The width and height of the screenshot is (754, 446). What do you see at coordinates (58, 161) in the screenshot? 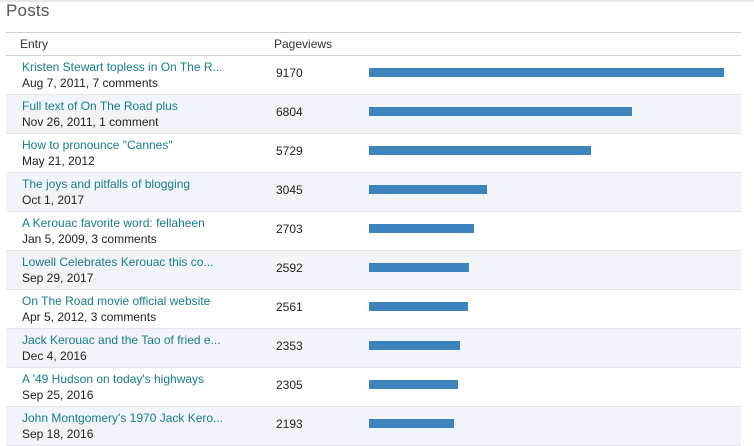
I see `post-meta: May 21, 2012` at bounding box center [58, 161].